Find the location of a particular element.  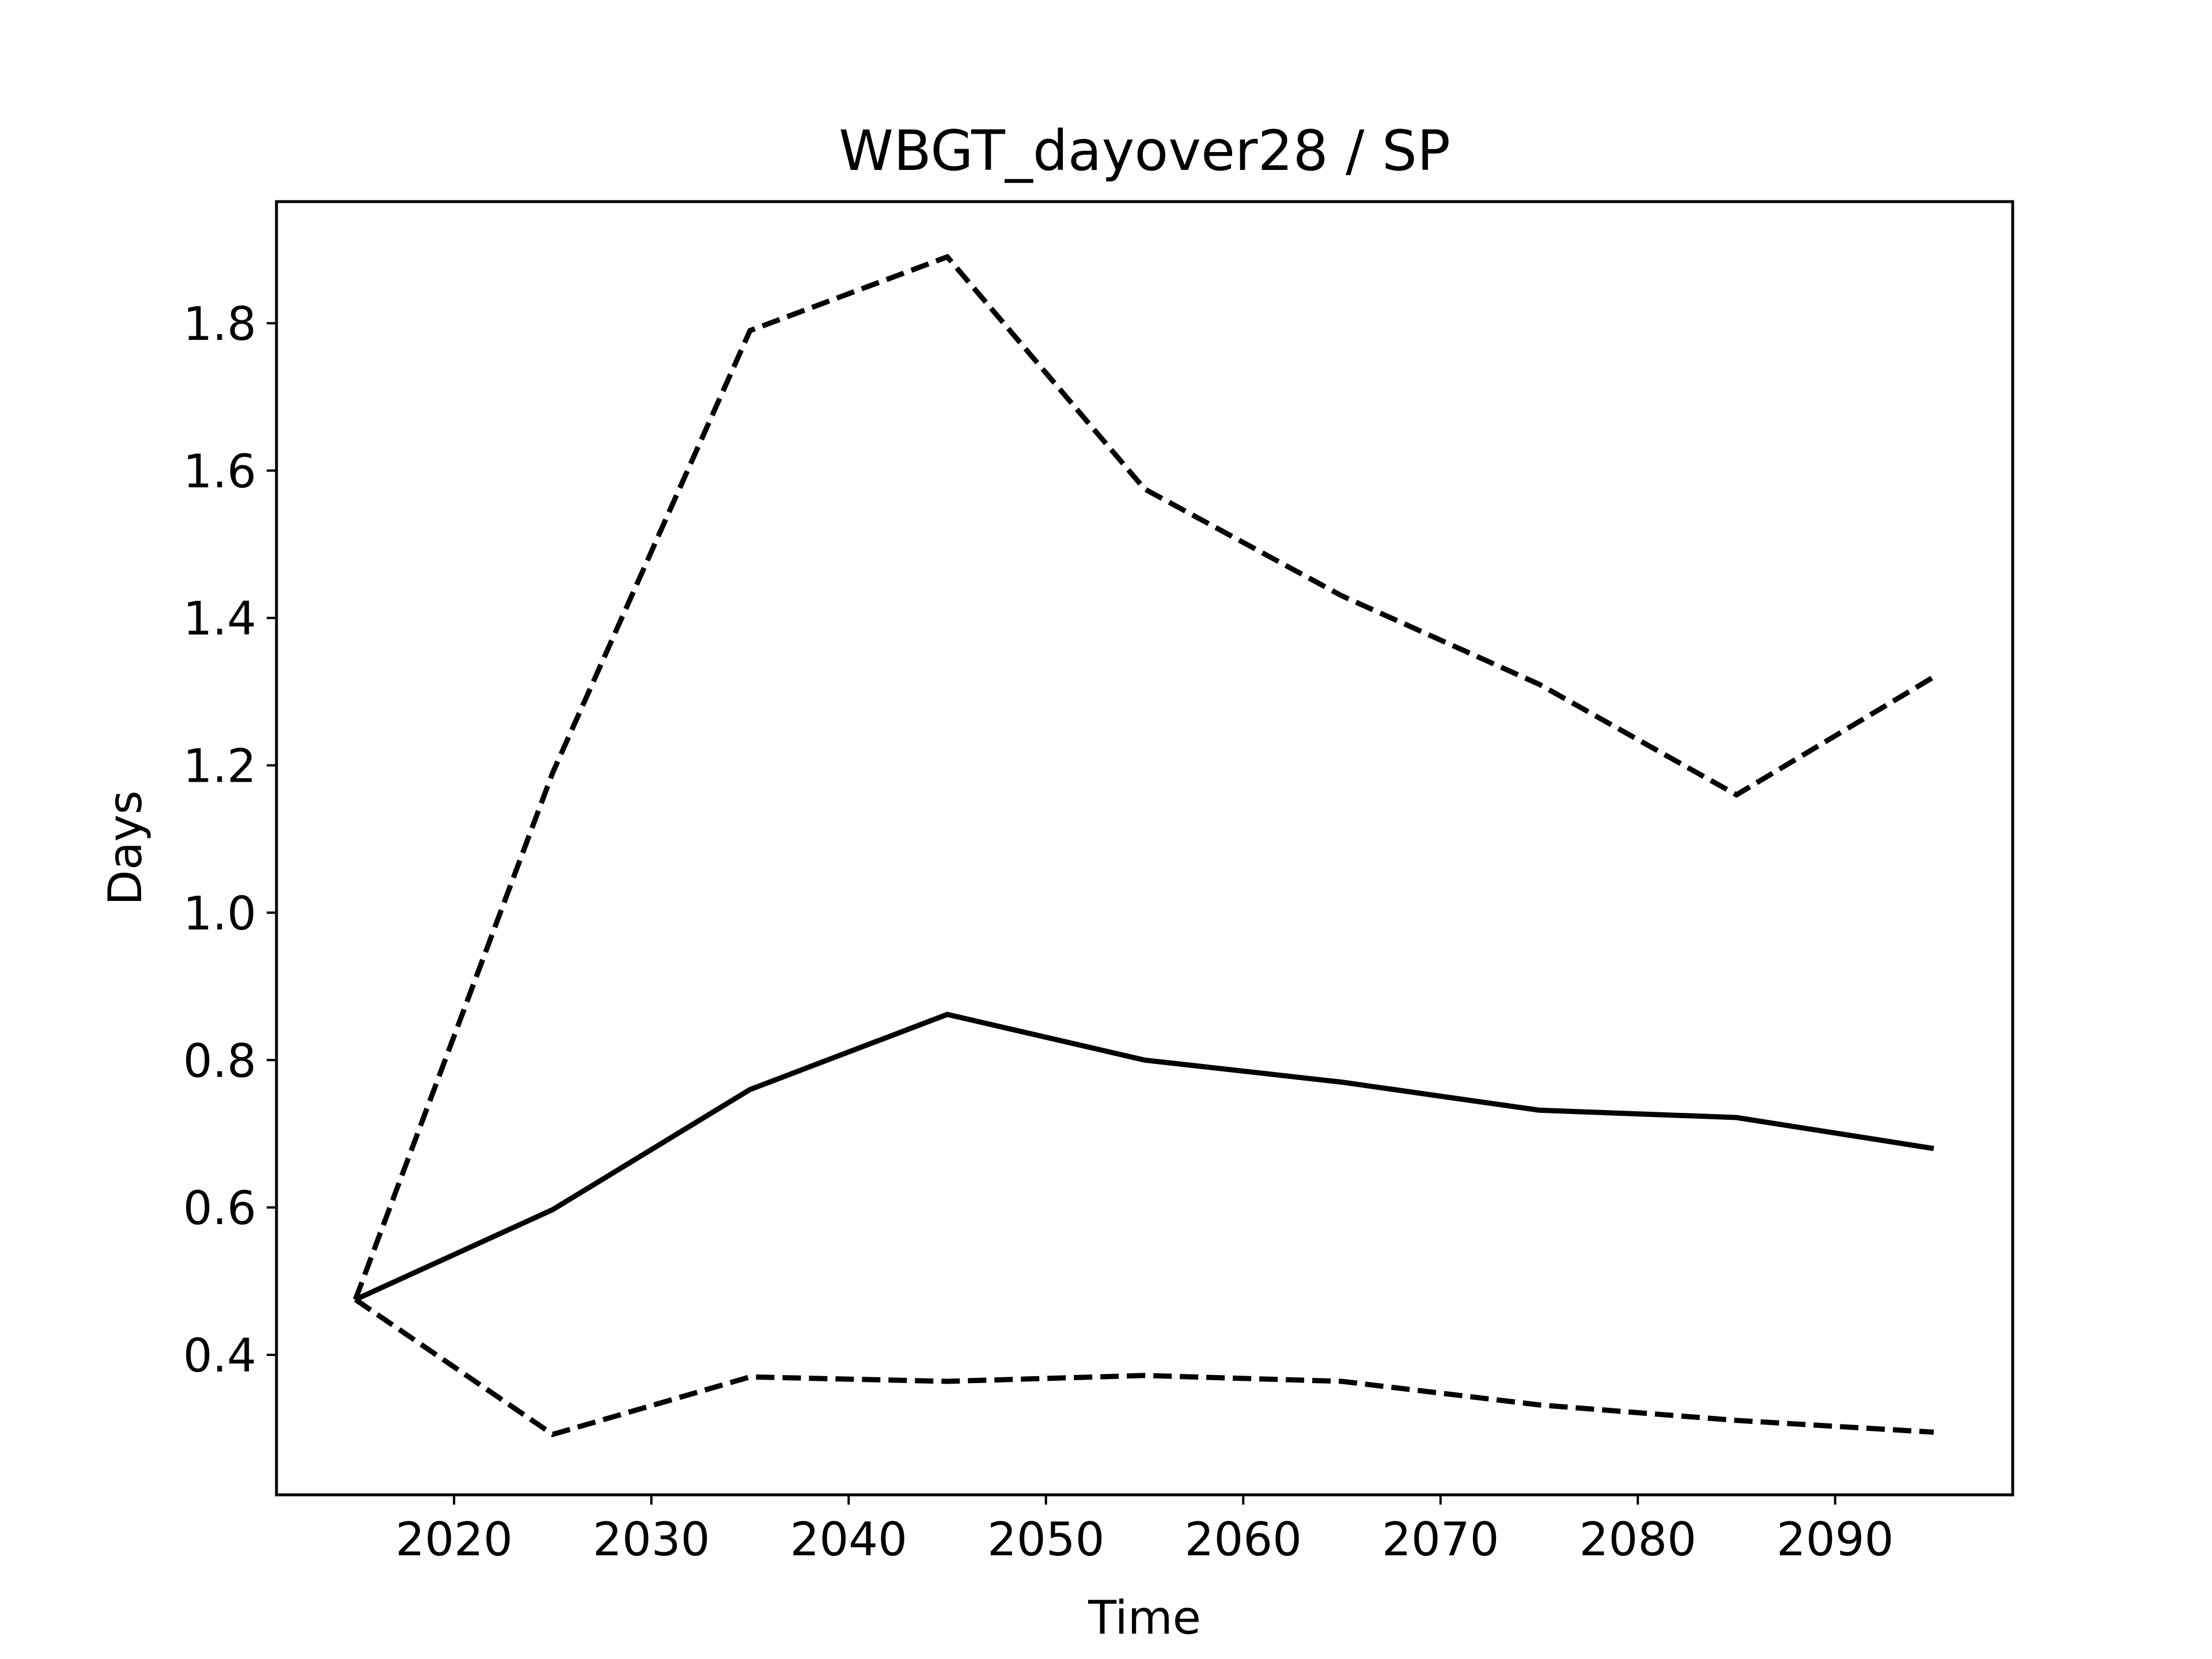

x-tick-label-2050: 2050 is located at coordinates (1046, 1539).